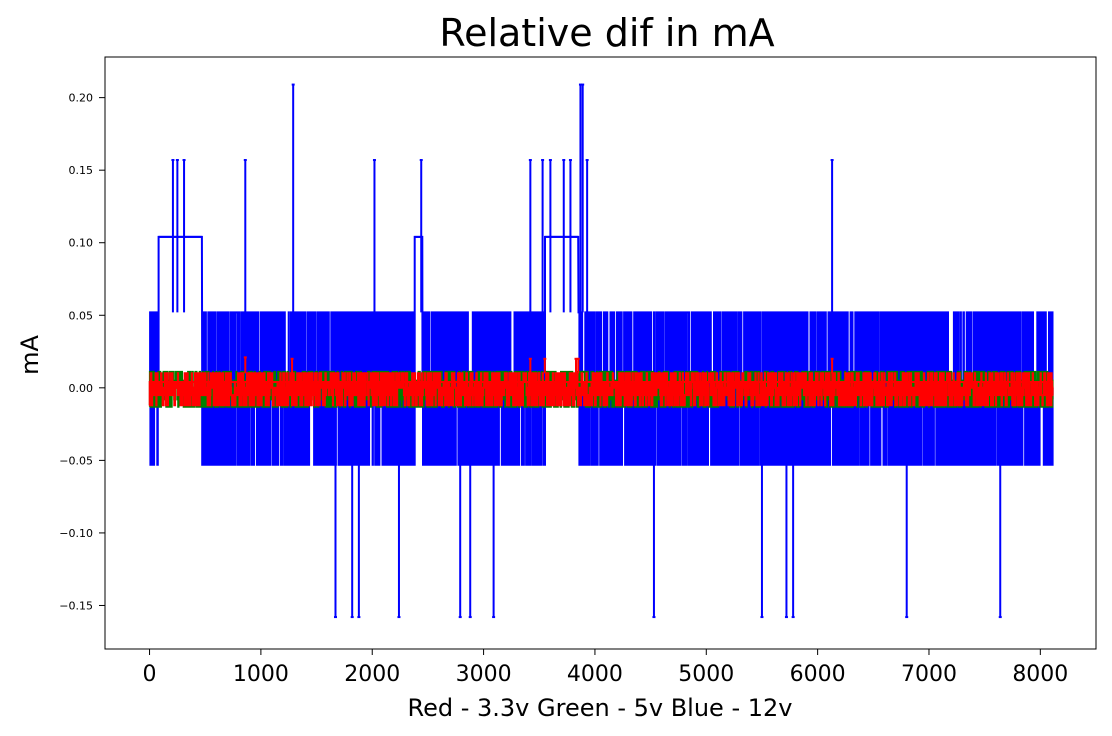 Image resolution: width=1112 pixels, height=736 pixels. Describe the element at coordinates (595, 674) in the screenshot. I see `x-tick-label: 4000` at that location.